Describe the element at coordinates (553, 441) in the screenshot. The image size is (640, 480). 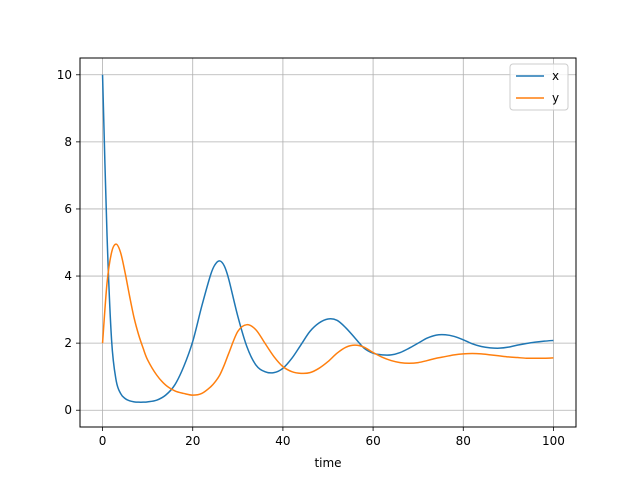
I see `x-tick-label: 100` at that location.